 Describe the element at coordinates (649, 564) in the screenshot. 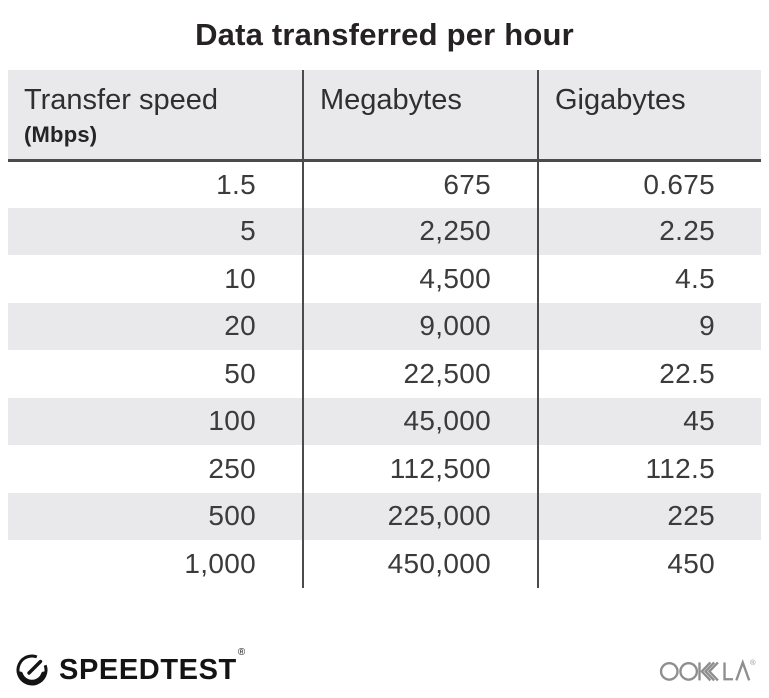

I see `cell-gigabytes: 450` at that location.